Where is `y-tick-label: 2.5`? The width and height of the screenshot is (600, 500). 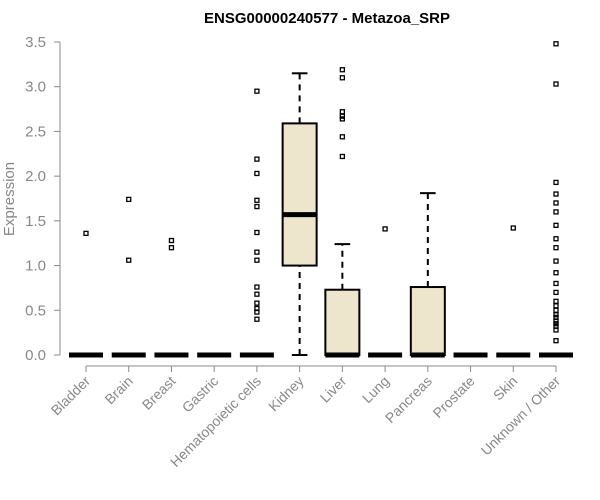 y-tick-label: 2.5 is located at coordinates (35, 131).